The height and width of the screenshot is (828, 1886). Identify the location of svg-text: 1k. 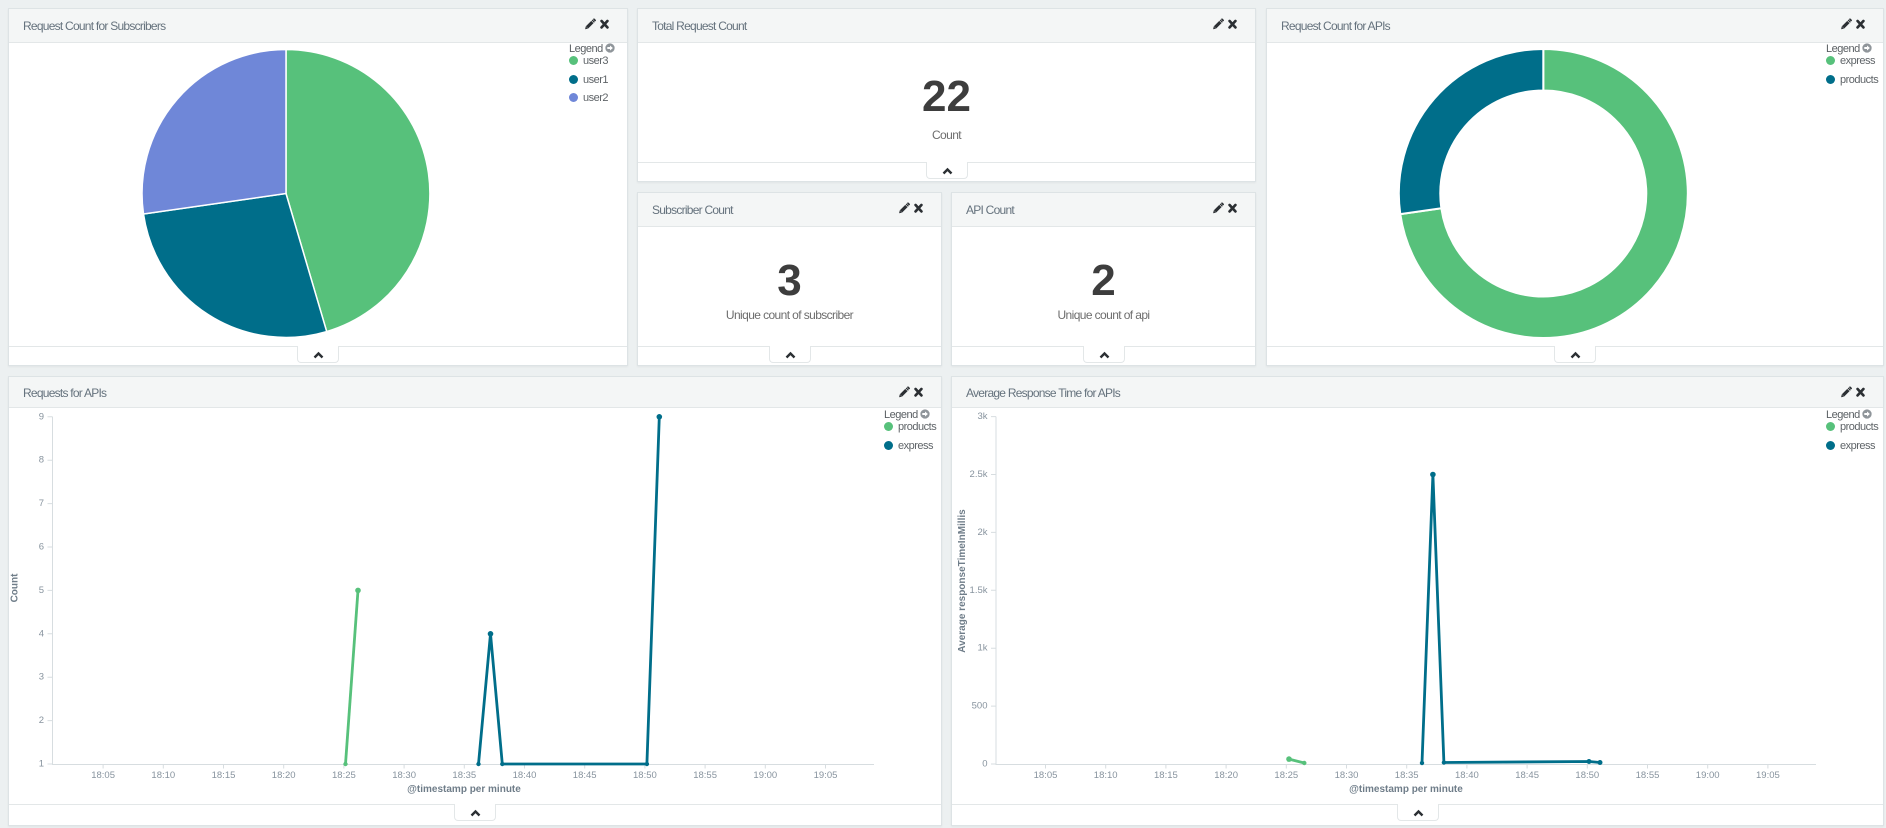
(982, 648).